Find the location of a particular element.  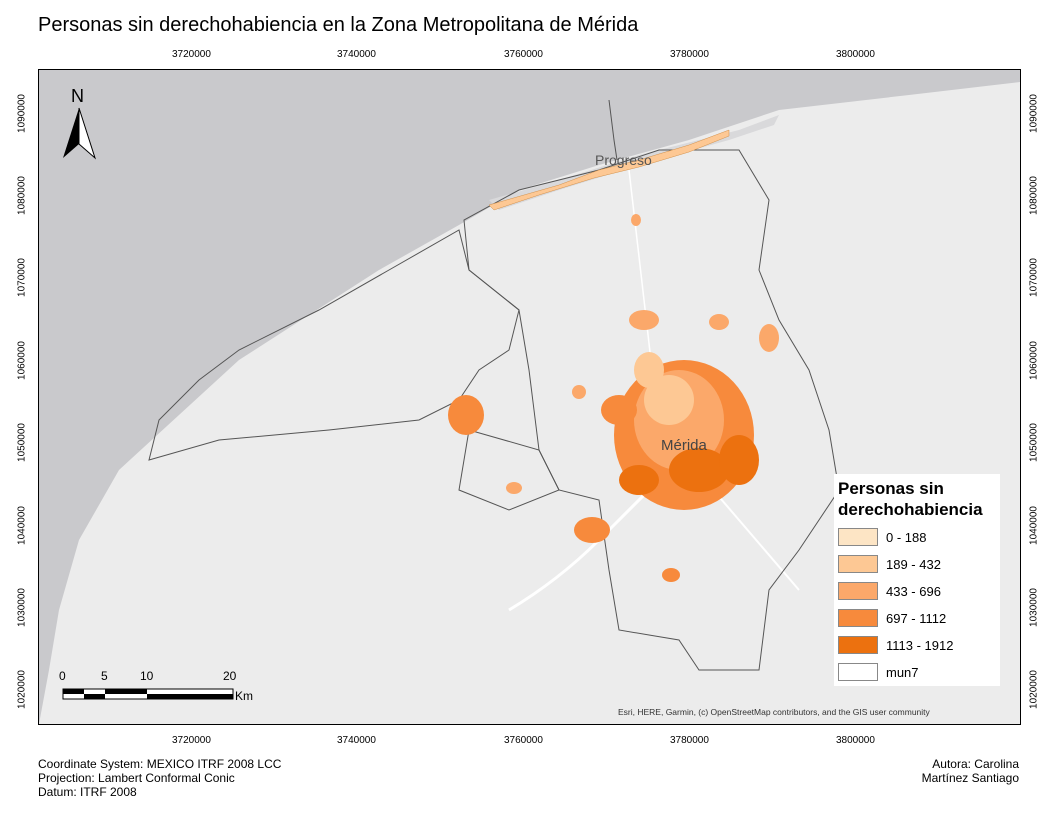

x-tick-bottom: 3780000 is located at coordinates (689, 740).